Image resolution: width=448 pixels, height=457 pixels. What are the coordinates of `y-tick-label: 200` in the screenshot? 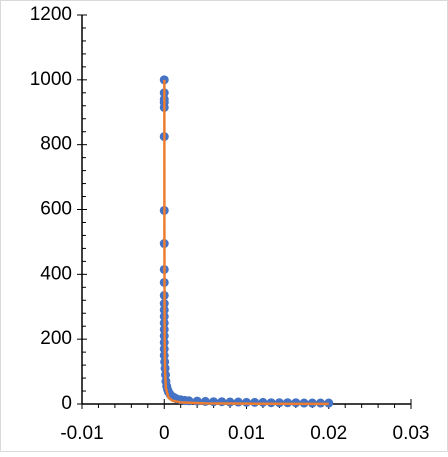 It's located at (56, 338).